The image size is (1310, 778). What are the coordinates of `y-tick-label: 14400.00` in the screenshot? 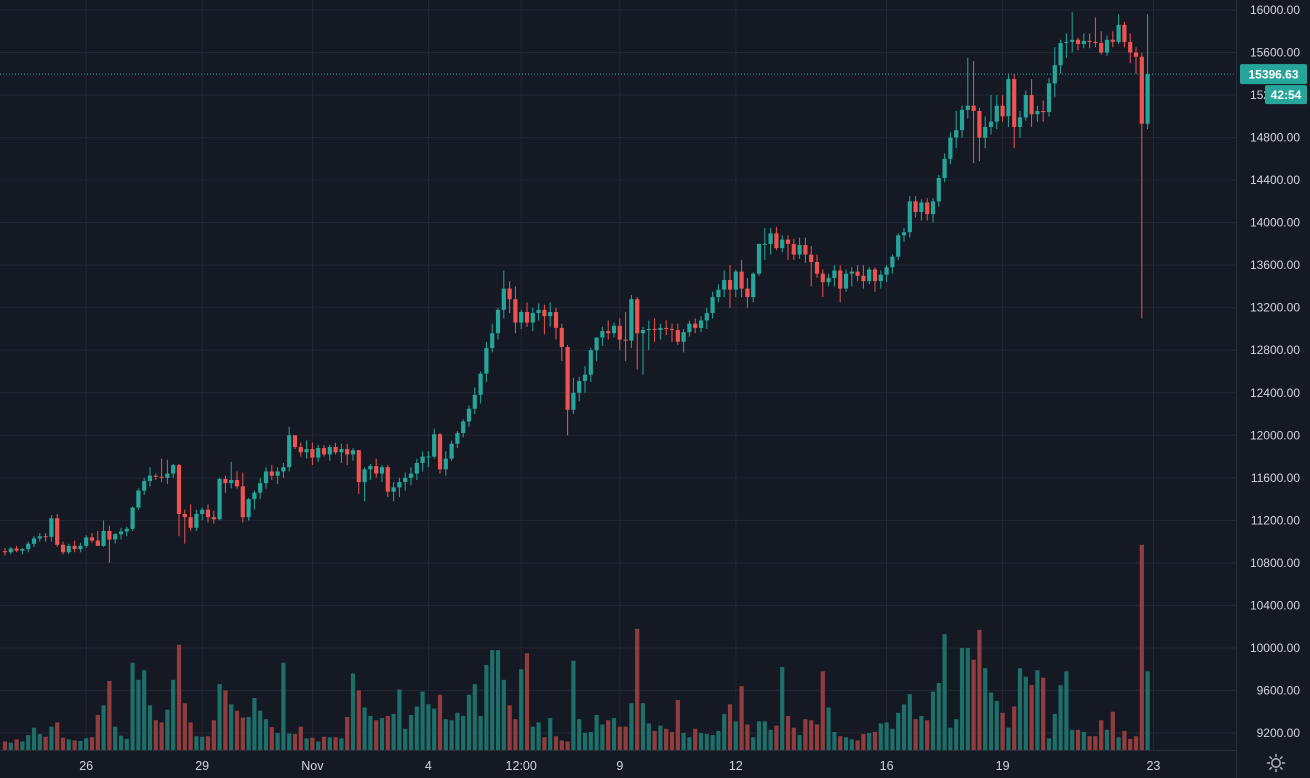 It's located at (1275, 180).